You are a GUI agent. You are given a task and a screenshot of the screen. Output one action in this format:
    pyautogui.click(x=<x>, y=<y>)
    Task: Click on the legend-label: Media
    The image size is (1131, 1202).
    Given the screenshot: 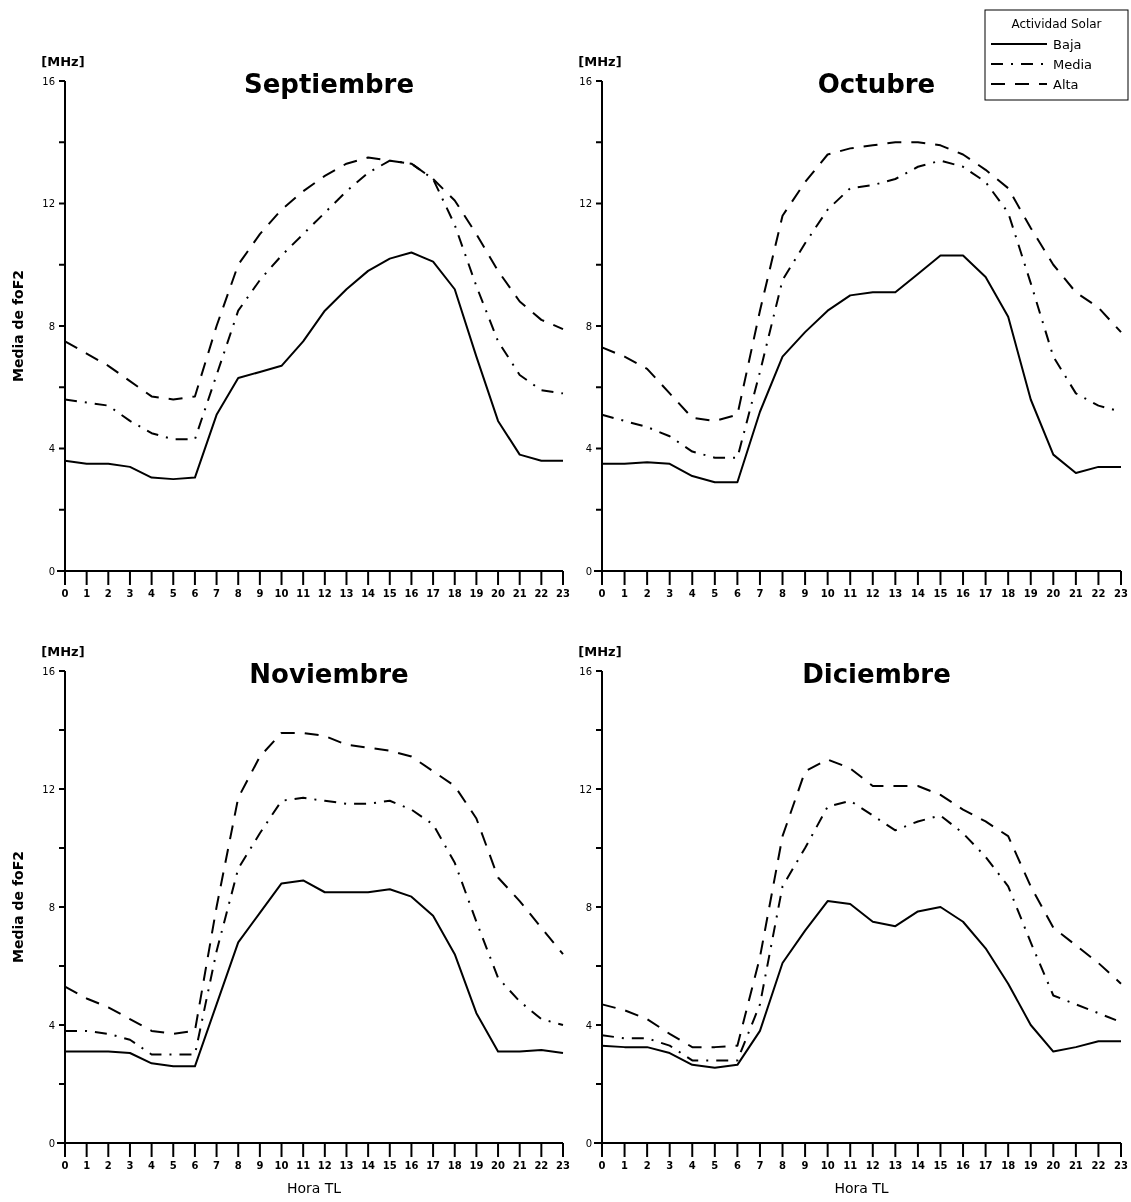 What is the action you would take?
    pyautogui.click(x=1073, y=64)
    